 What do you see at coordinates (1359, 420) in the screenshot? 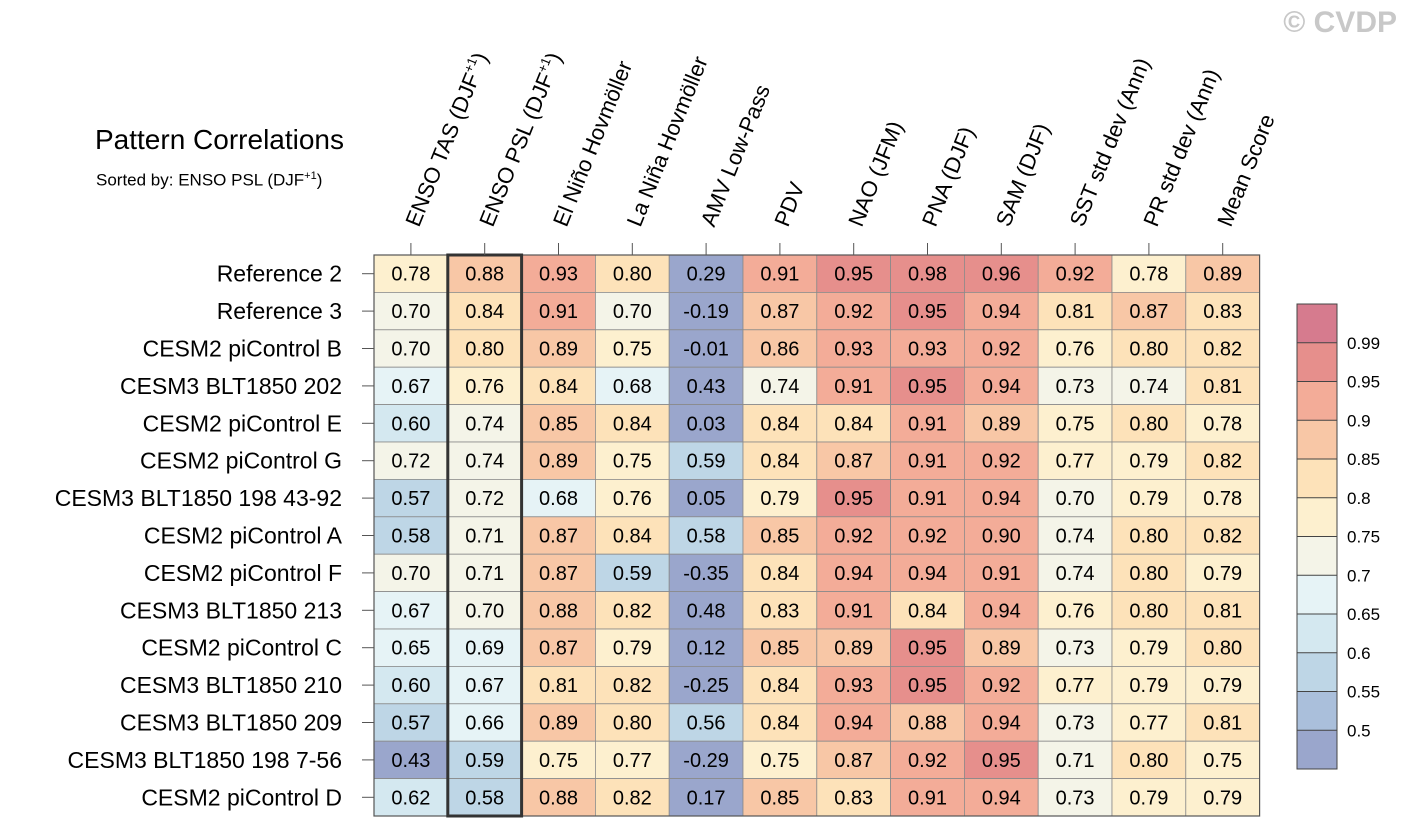
I see `colorbar-label: 0.9` at bounding box center [1359, 420].